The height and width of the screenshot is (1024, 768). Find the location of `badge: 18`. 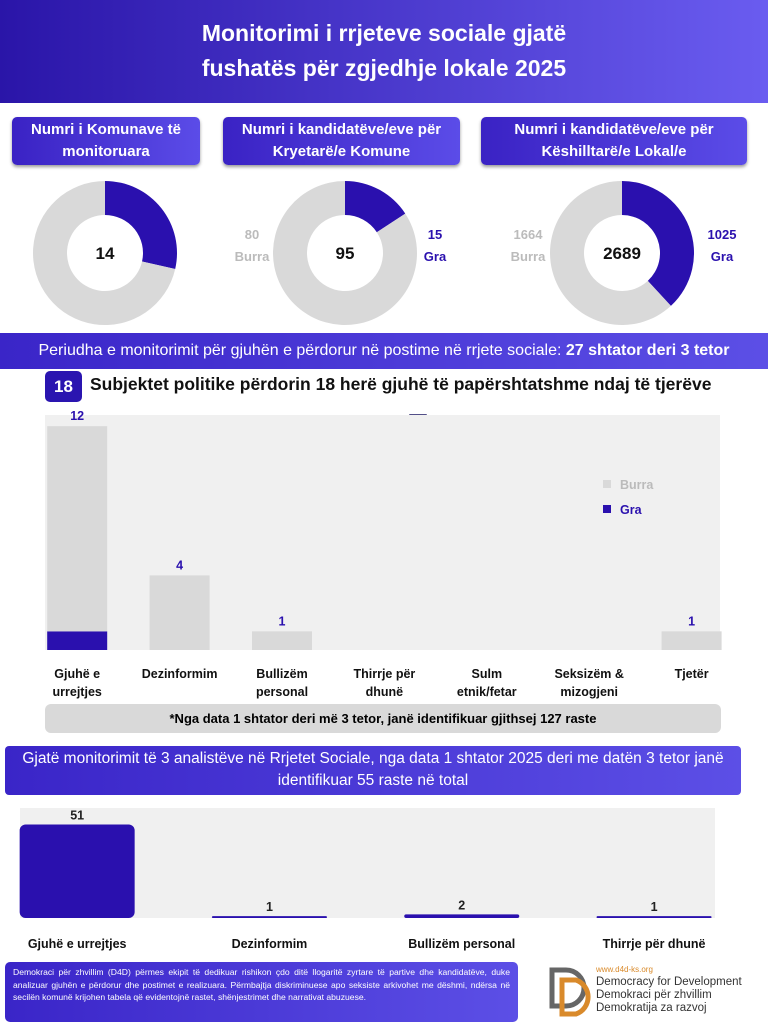

badge: 18 is located at coordinates (63, 386).